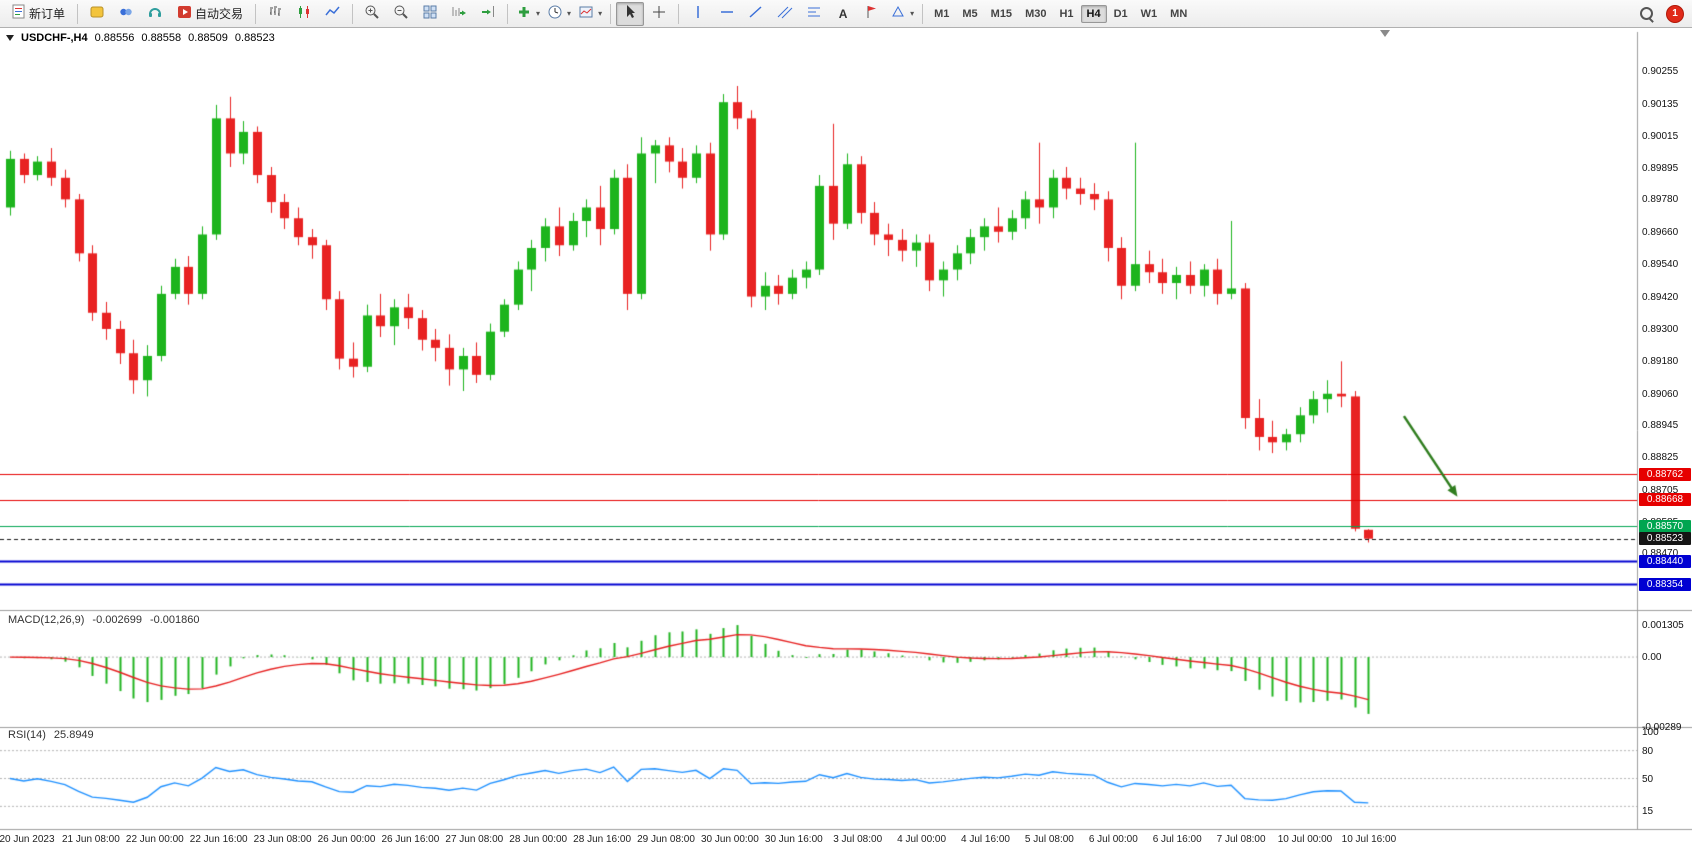  I want to click on time-axis-label: 23 Jun 08:00, so click(282, 839).